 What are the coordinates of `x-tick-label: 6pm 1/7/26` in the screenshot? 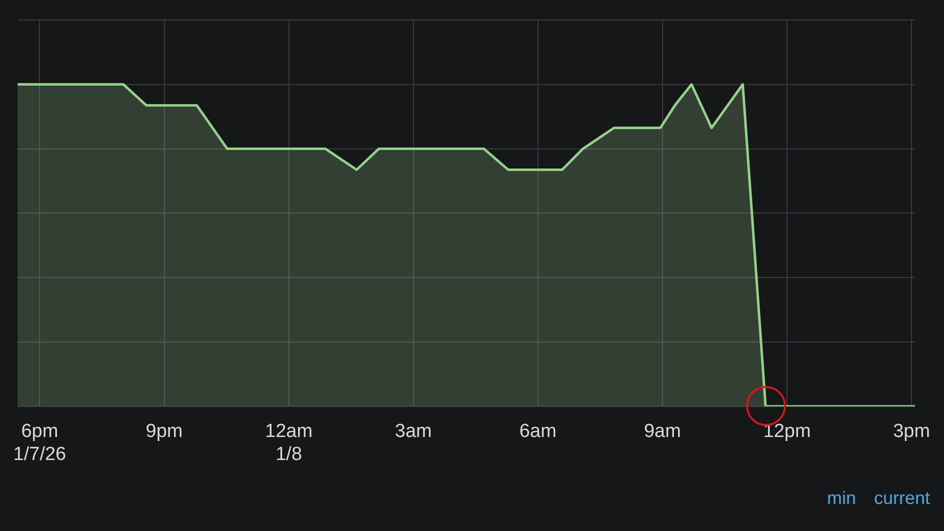 It's located at (39, 443).